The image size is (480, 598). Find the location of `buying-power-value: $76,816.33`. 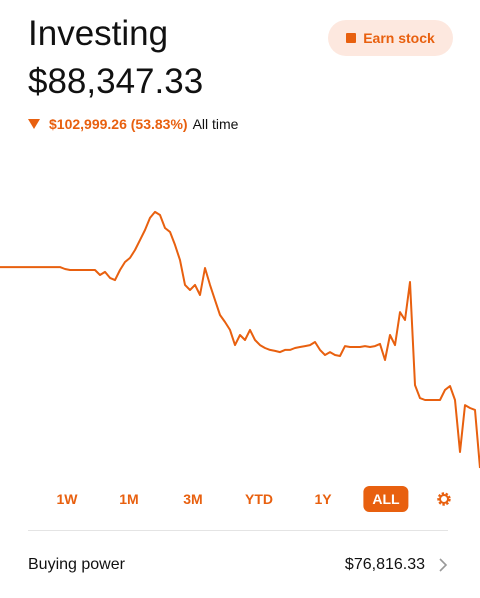

buying-power-value: $76,816.33 is located at coordinates (384, 564).